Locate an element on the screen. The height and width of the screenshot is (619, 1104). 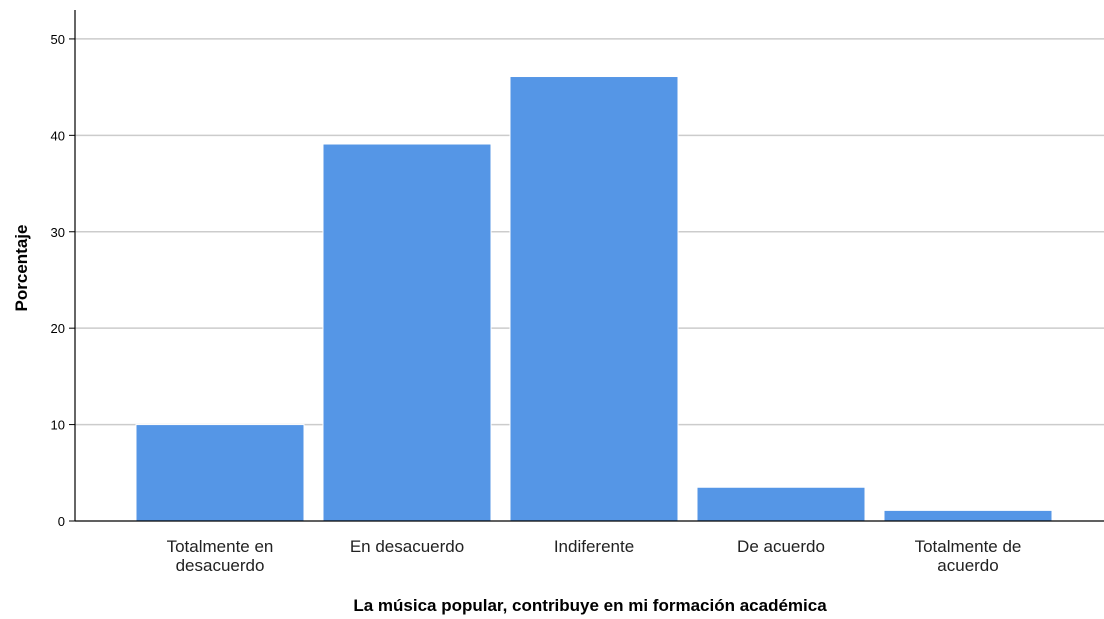
x-category-label-line: desacuerdo is located at coordinates (220, 565).